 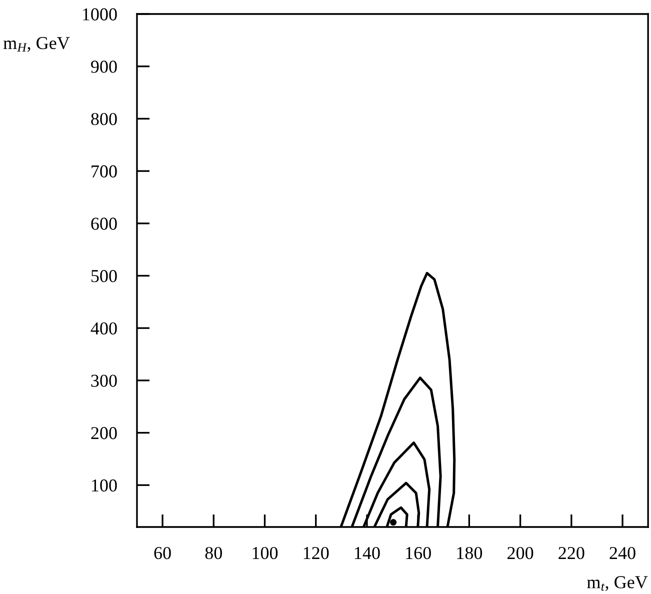 What do you see at coordinates (367, 553) in the screenshot?
I see `x-tick-label: 140` at bounding box center [367, 553].